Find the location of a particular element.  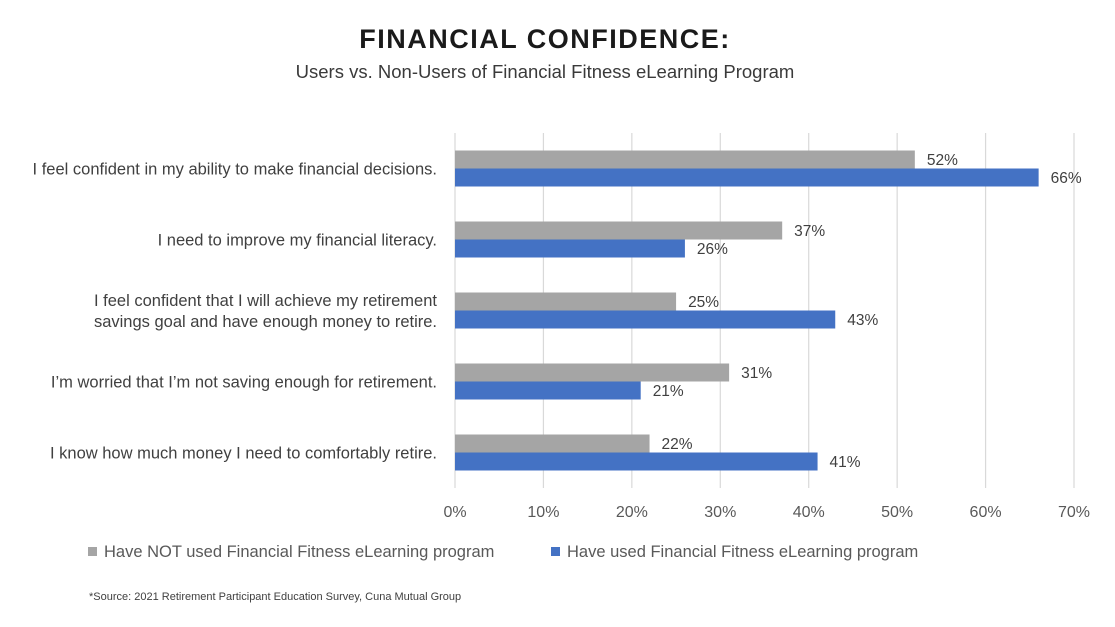

legend-swatch-used is located at coordinates (555, 551).